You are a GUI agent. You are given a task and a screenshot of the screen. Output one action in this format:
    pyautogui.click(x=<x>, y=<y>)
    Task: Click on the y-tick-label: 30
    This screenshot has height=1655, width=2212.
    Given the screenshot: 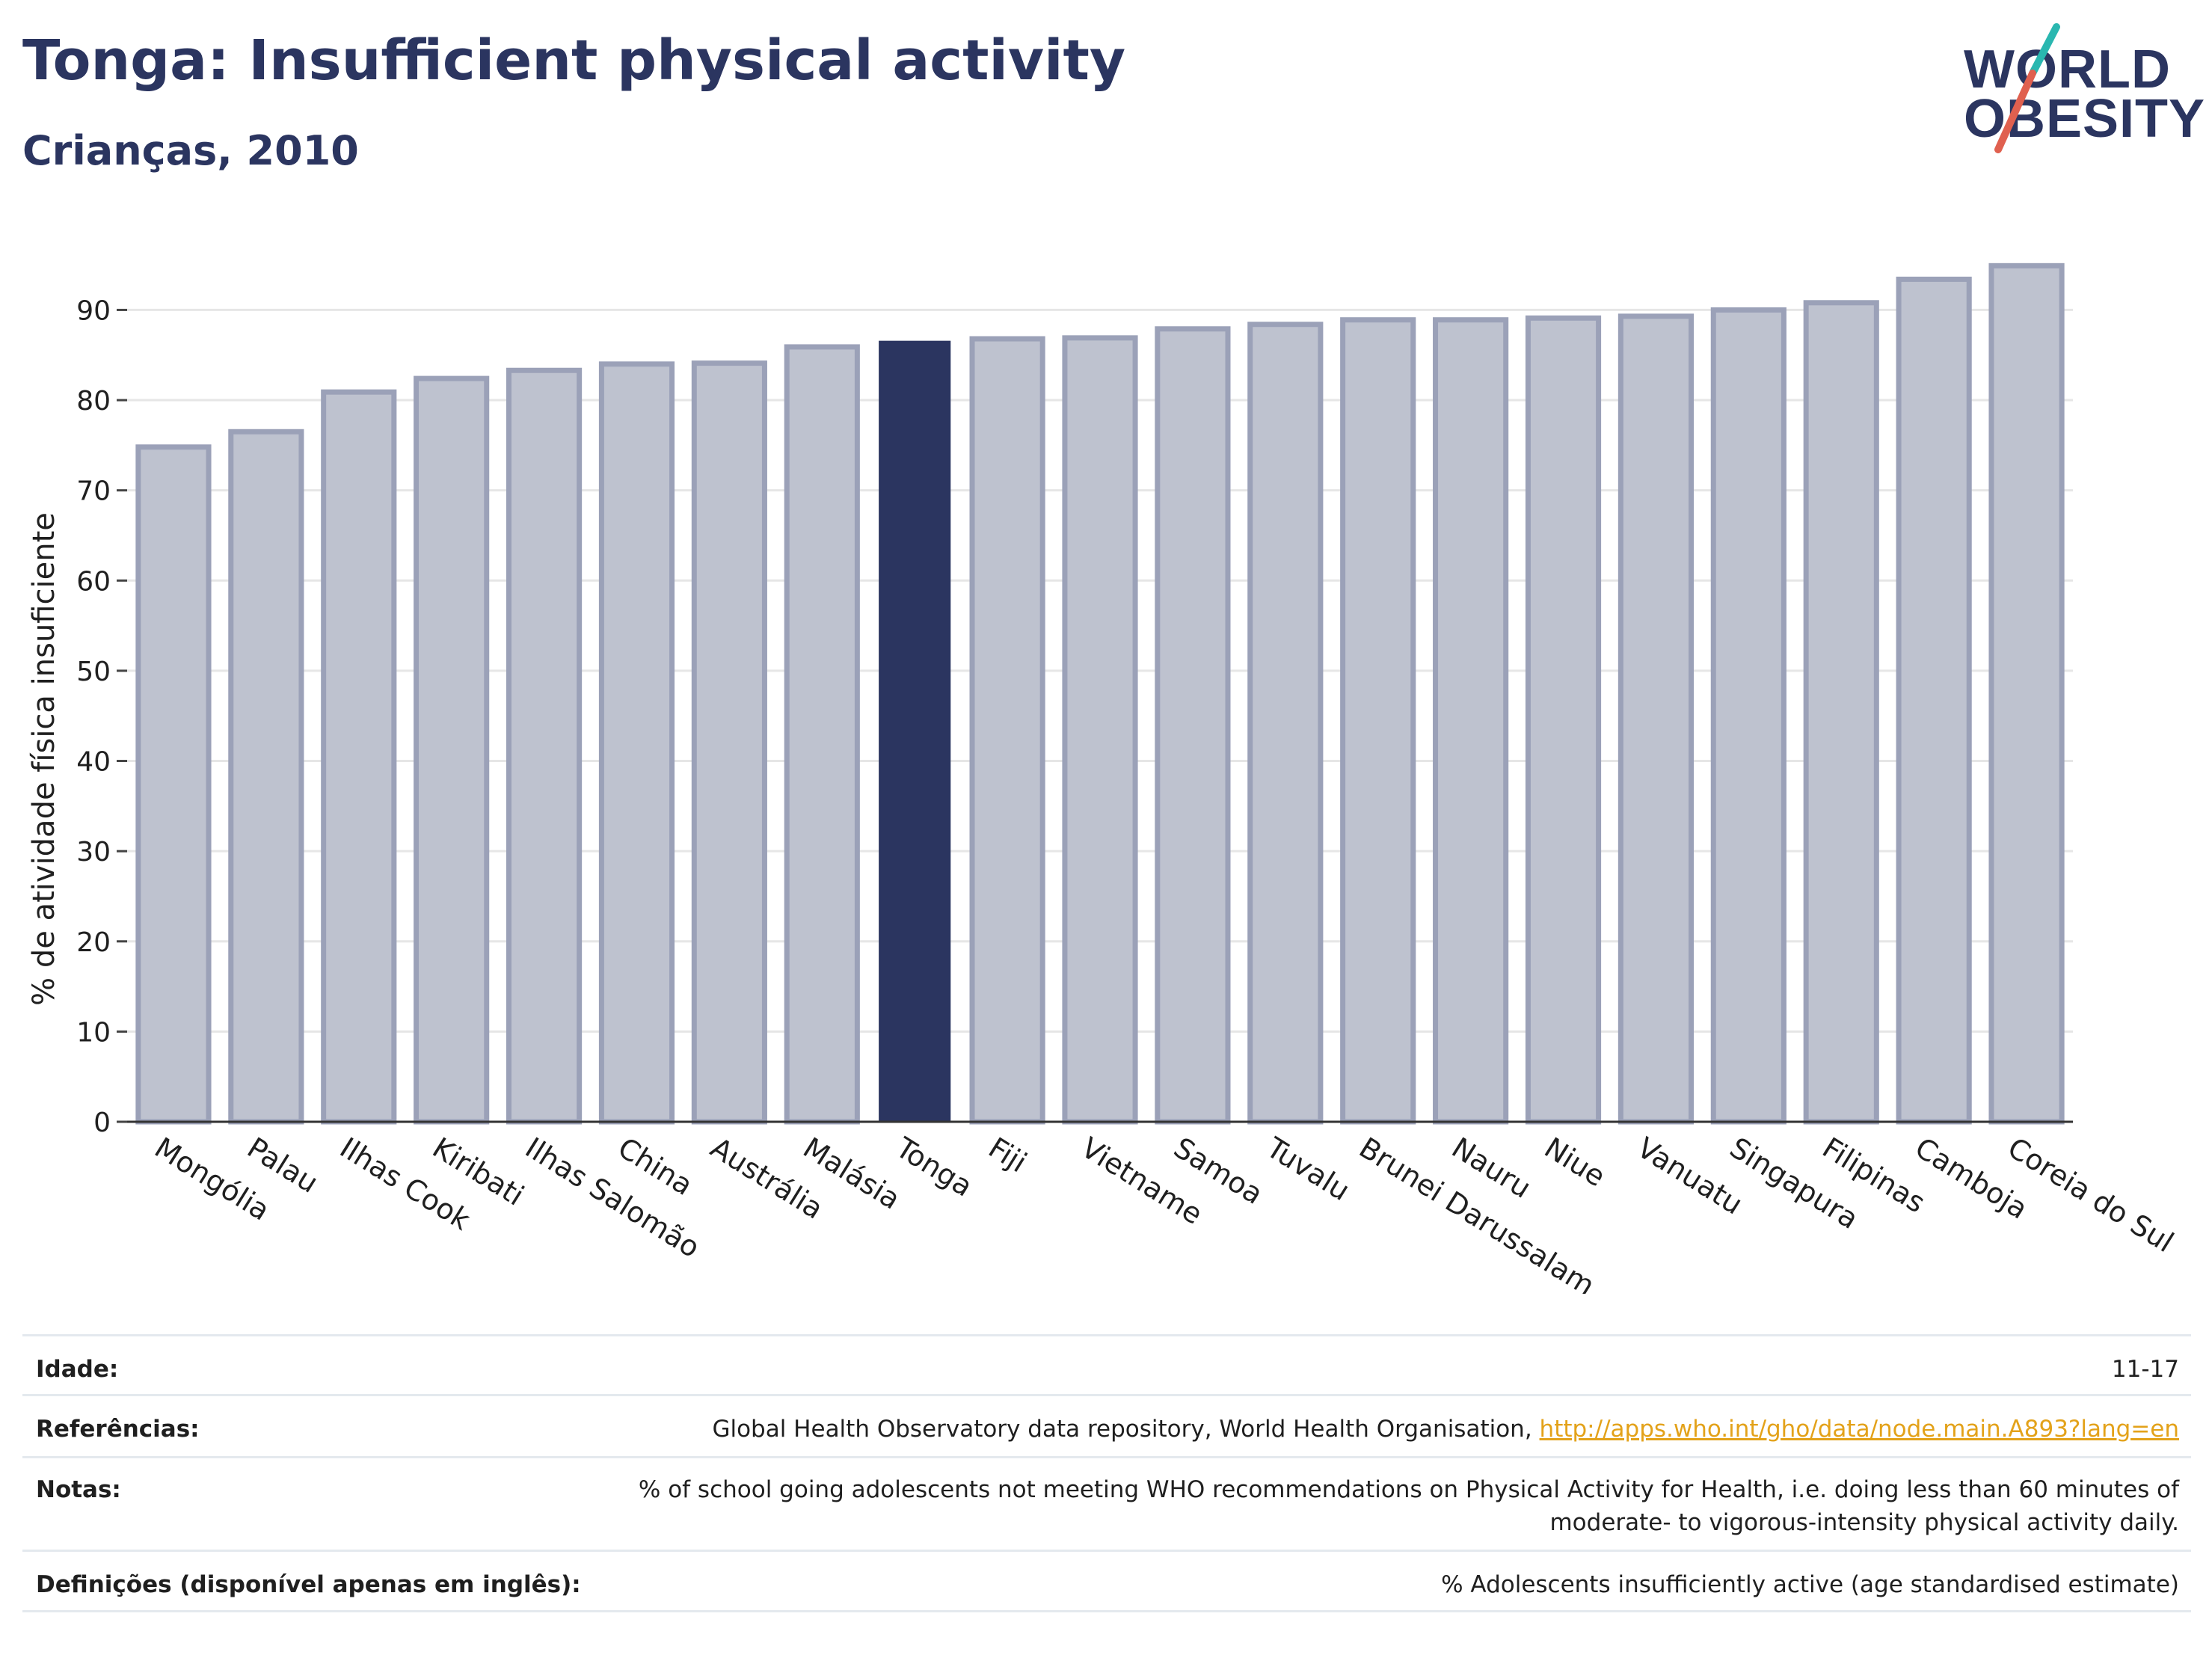 What is the action you would take?
    pyautogui.click(x=93, y=852)
    